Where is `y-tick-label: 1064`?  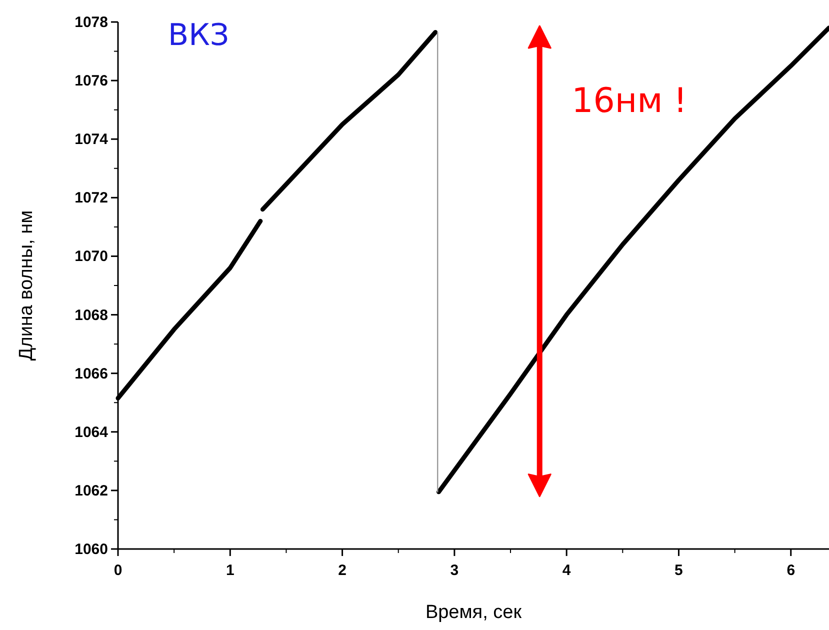
y-tick-label: 1064 is located at coordinates (91, 432).